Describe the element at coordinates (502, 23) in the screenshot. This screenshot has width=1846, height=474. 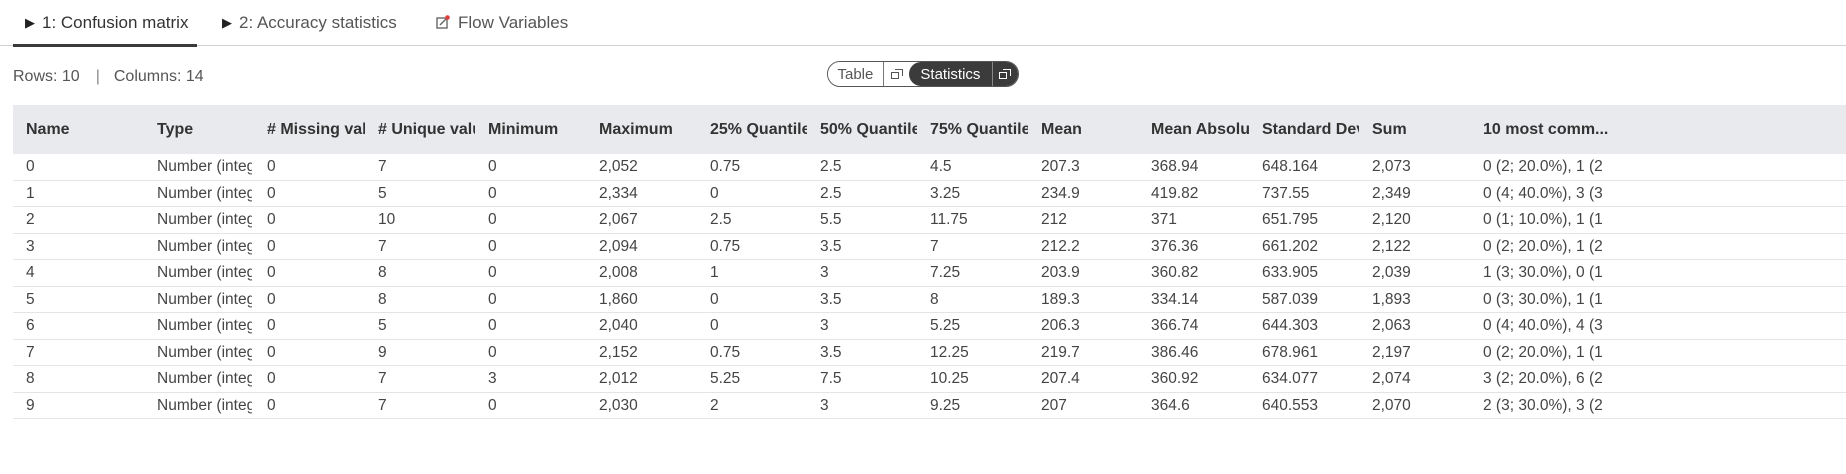
I see `tab-flow-variables: Flow Variables` at that location.